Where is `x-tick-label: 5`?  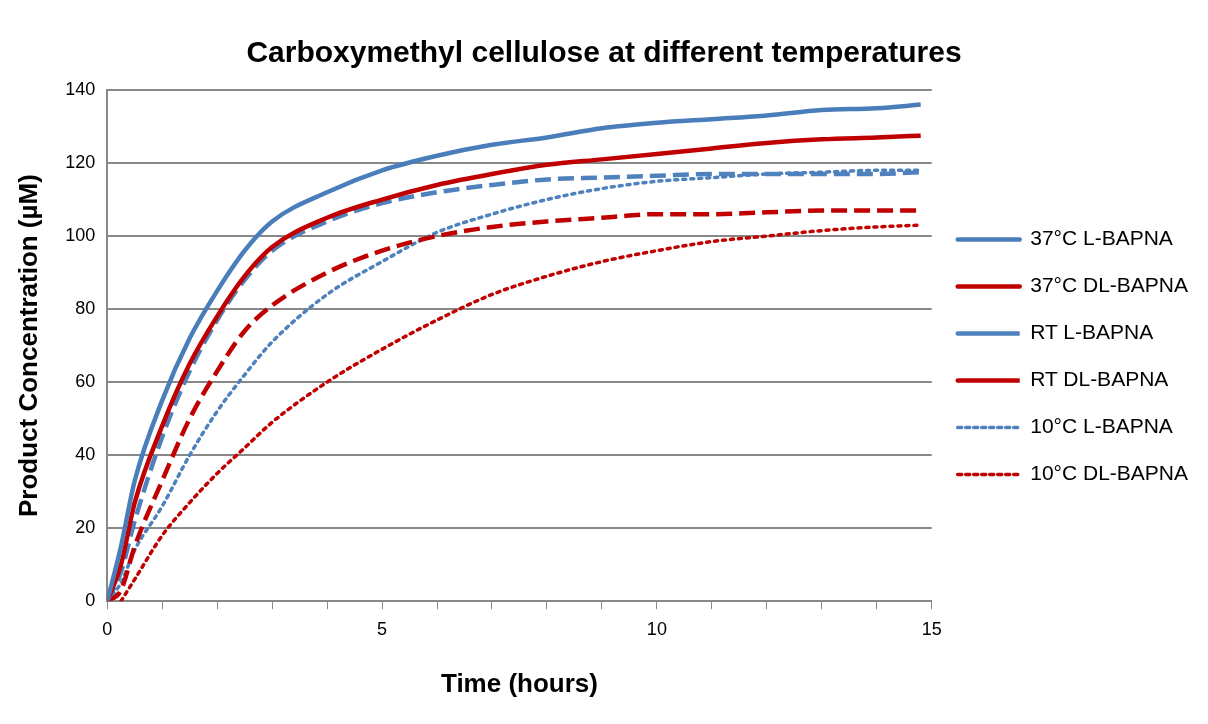 x-tick-label: 5 is located at coordinates (382, 628).